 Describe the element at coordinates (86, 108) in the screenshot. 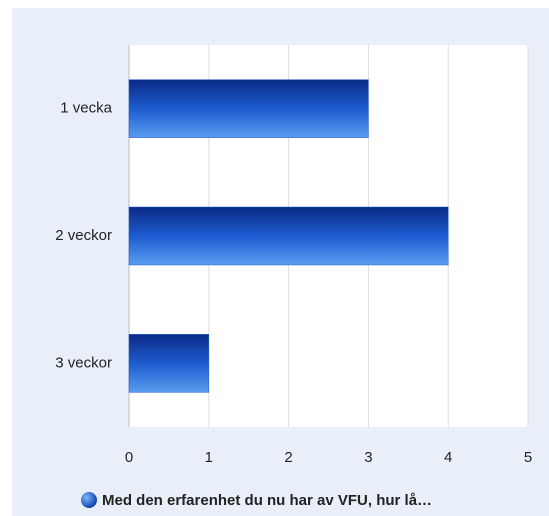

I see `y-tick-label: 1 vecka` at that location.